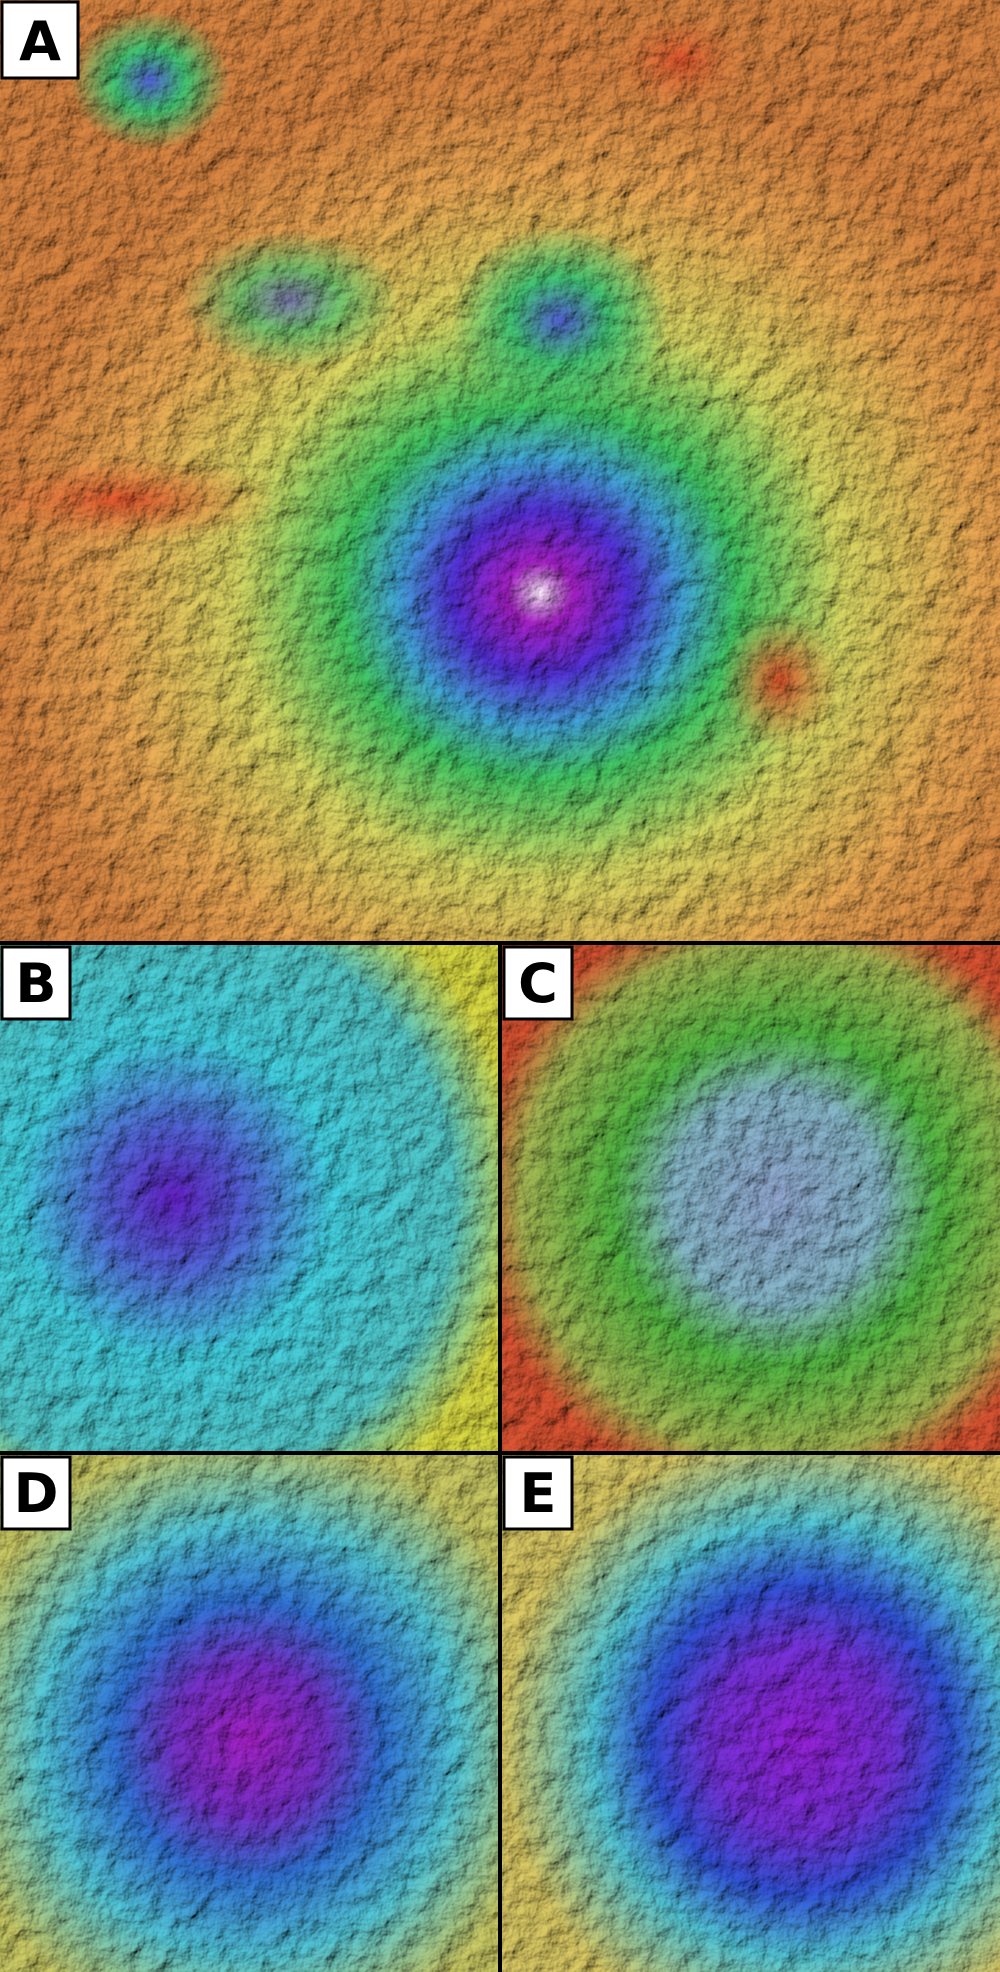  What do you see at coordinates (751, 1713) in the screenshot?
I see `panel-e: E` at bounding box center [751, 1713].